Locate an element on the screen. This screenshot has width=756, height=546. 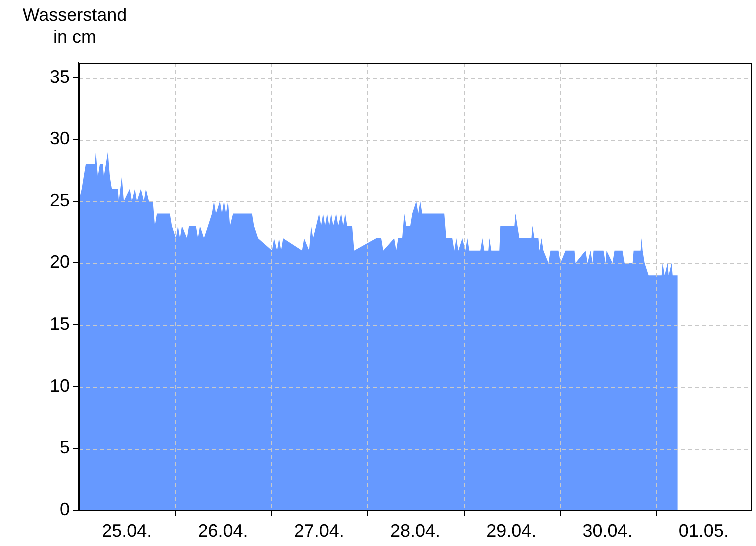
y-tick-label: 5 is located at coordinates (65, 448).